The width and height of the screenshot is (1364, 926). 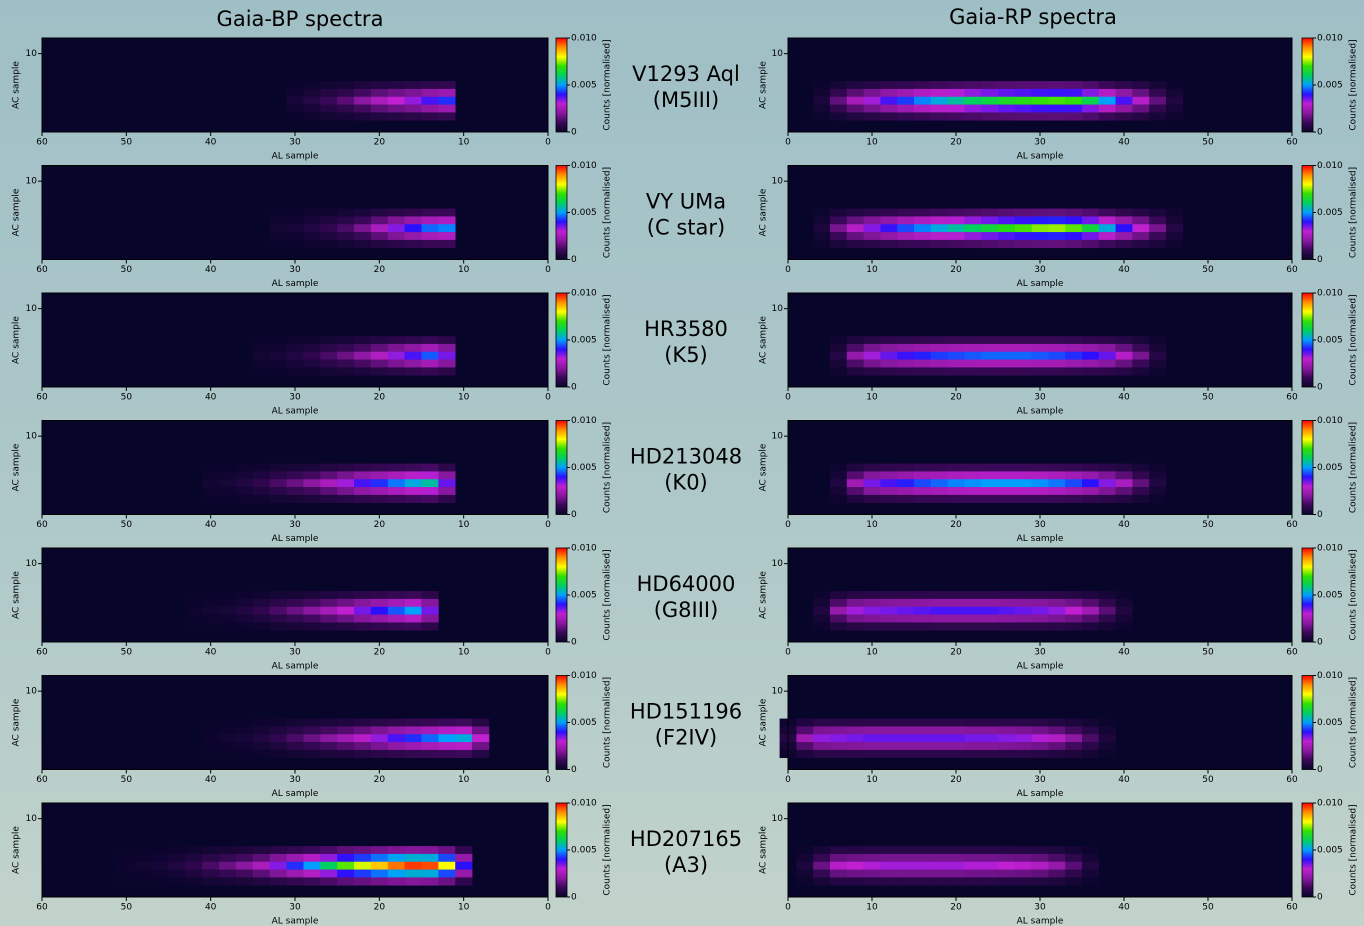 What do you see at coordinates (686, 738) in the screenshot?
I see `spectral-class: (F2IV)` at bounding box center [686, 738].